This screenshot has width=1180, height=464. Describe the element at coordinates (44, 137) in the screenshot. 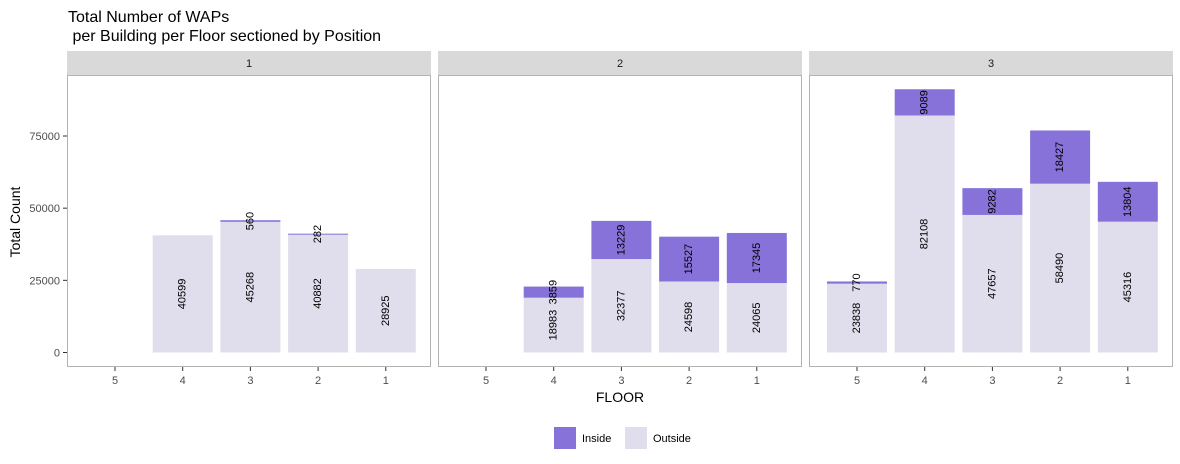

I see `y-tick-label: 75000` at that location.